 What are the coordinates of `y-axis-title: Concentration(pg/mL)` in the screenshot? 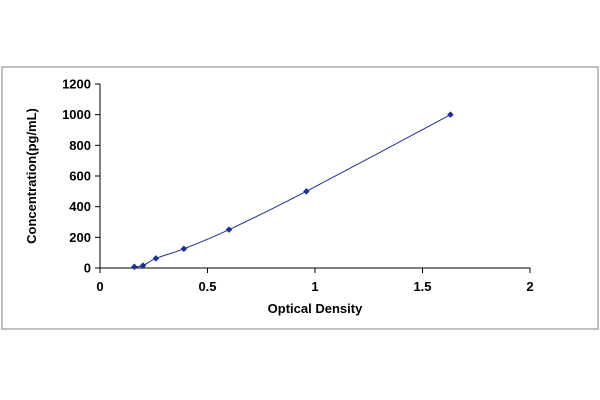 It's located at (31, 176).